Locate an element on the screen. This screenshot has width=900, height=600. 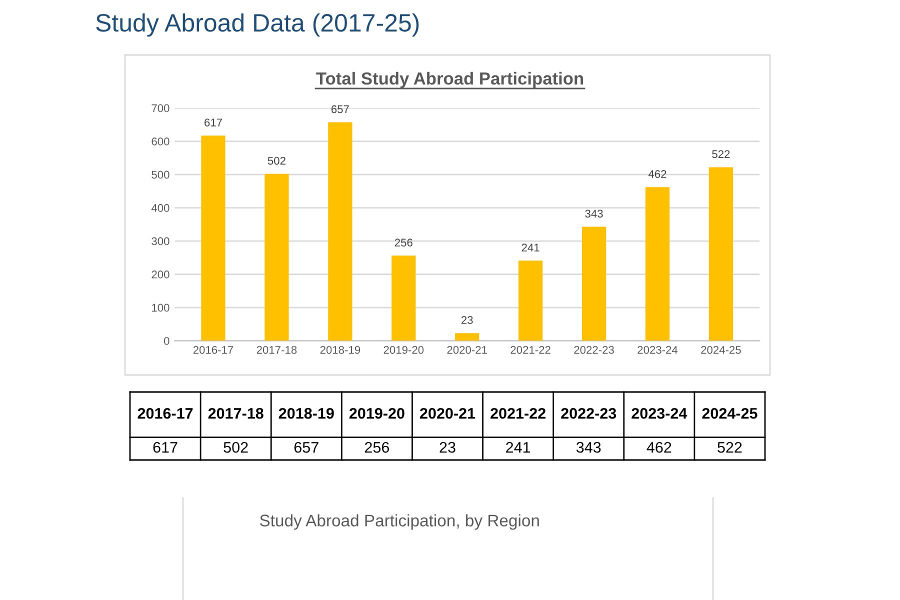
text: Study Abroad Participation, by Region is located at coordinates (399, 522).